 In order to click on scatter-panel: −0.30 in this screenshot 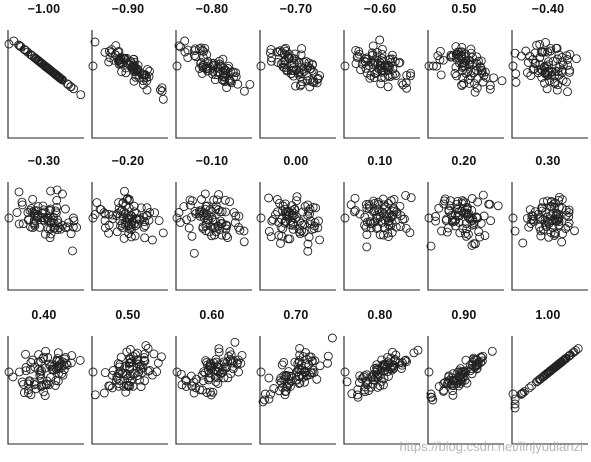, I will do `click(45, 229)`.